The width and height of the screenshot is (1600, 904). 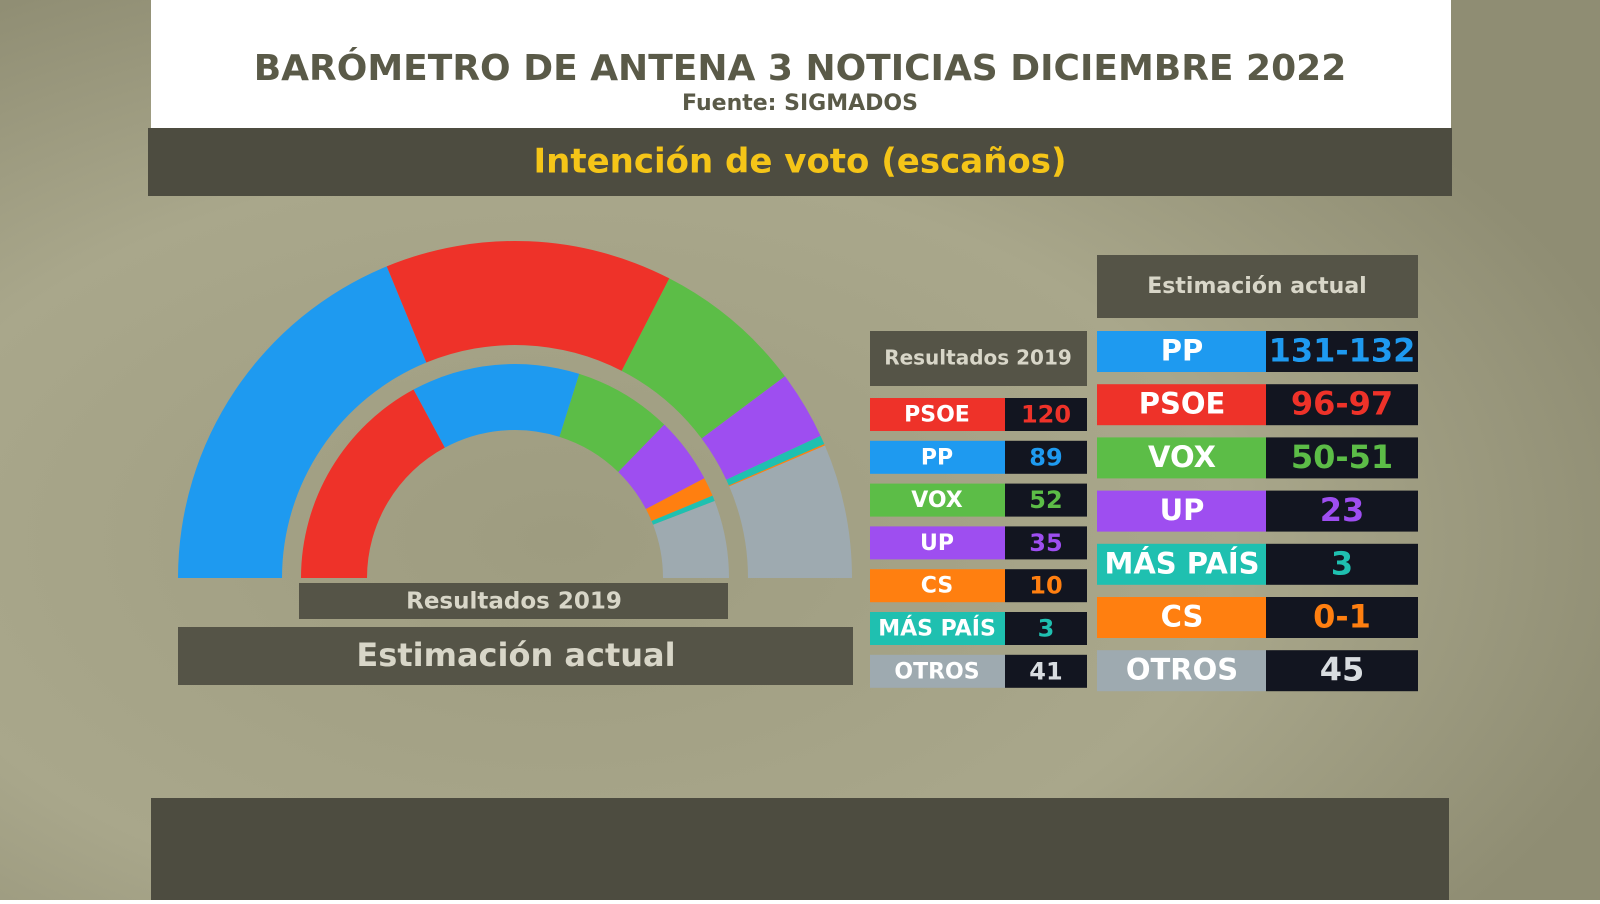 I want to click on section-band, so click(x=800, y=162).